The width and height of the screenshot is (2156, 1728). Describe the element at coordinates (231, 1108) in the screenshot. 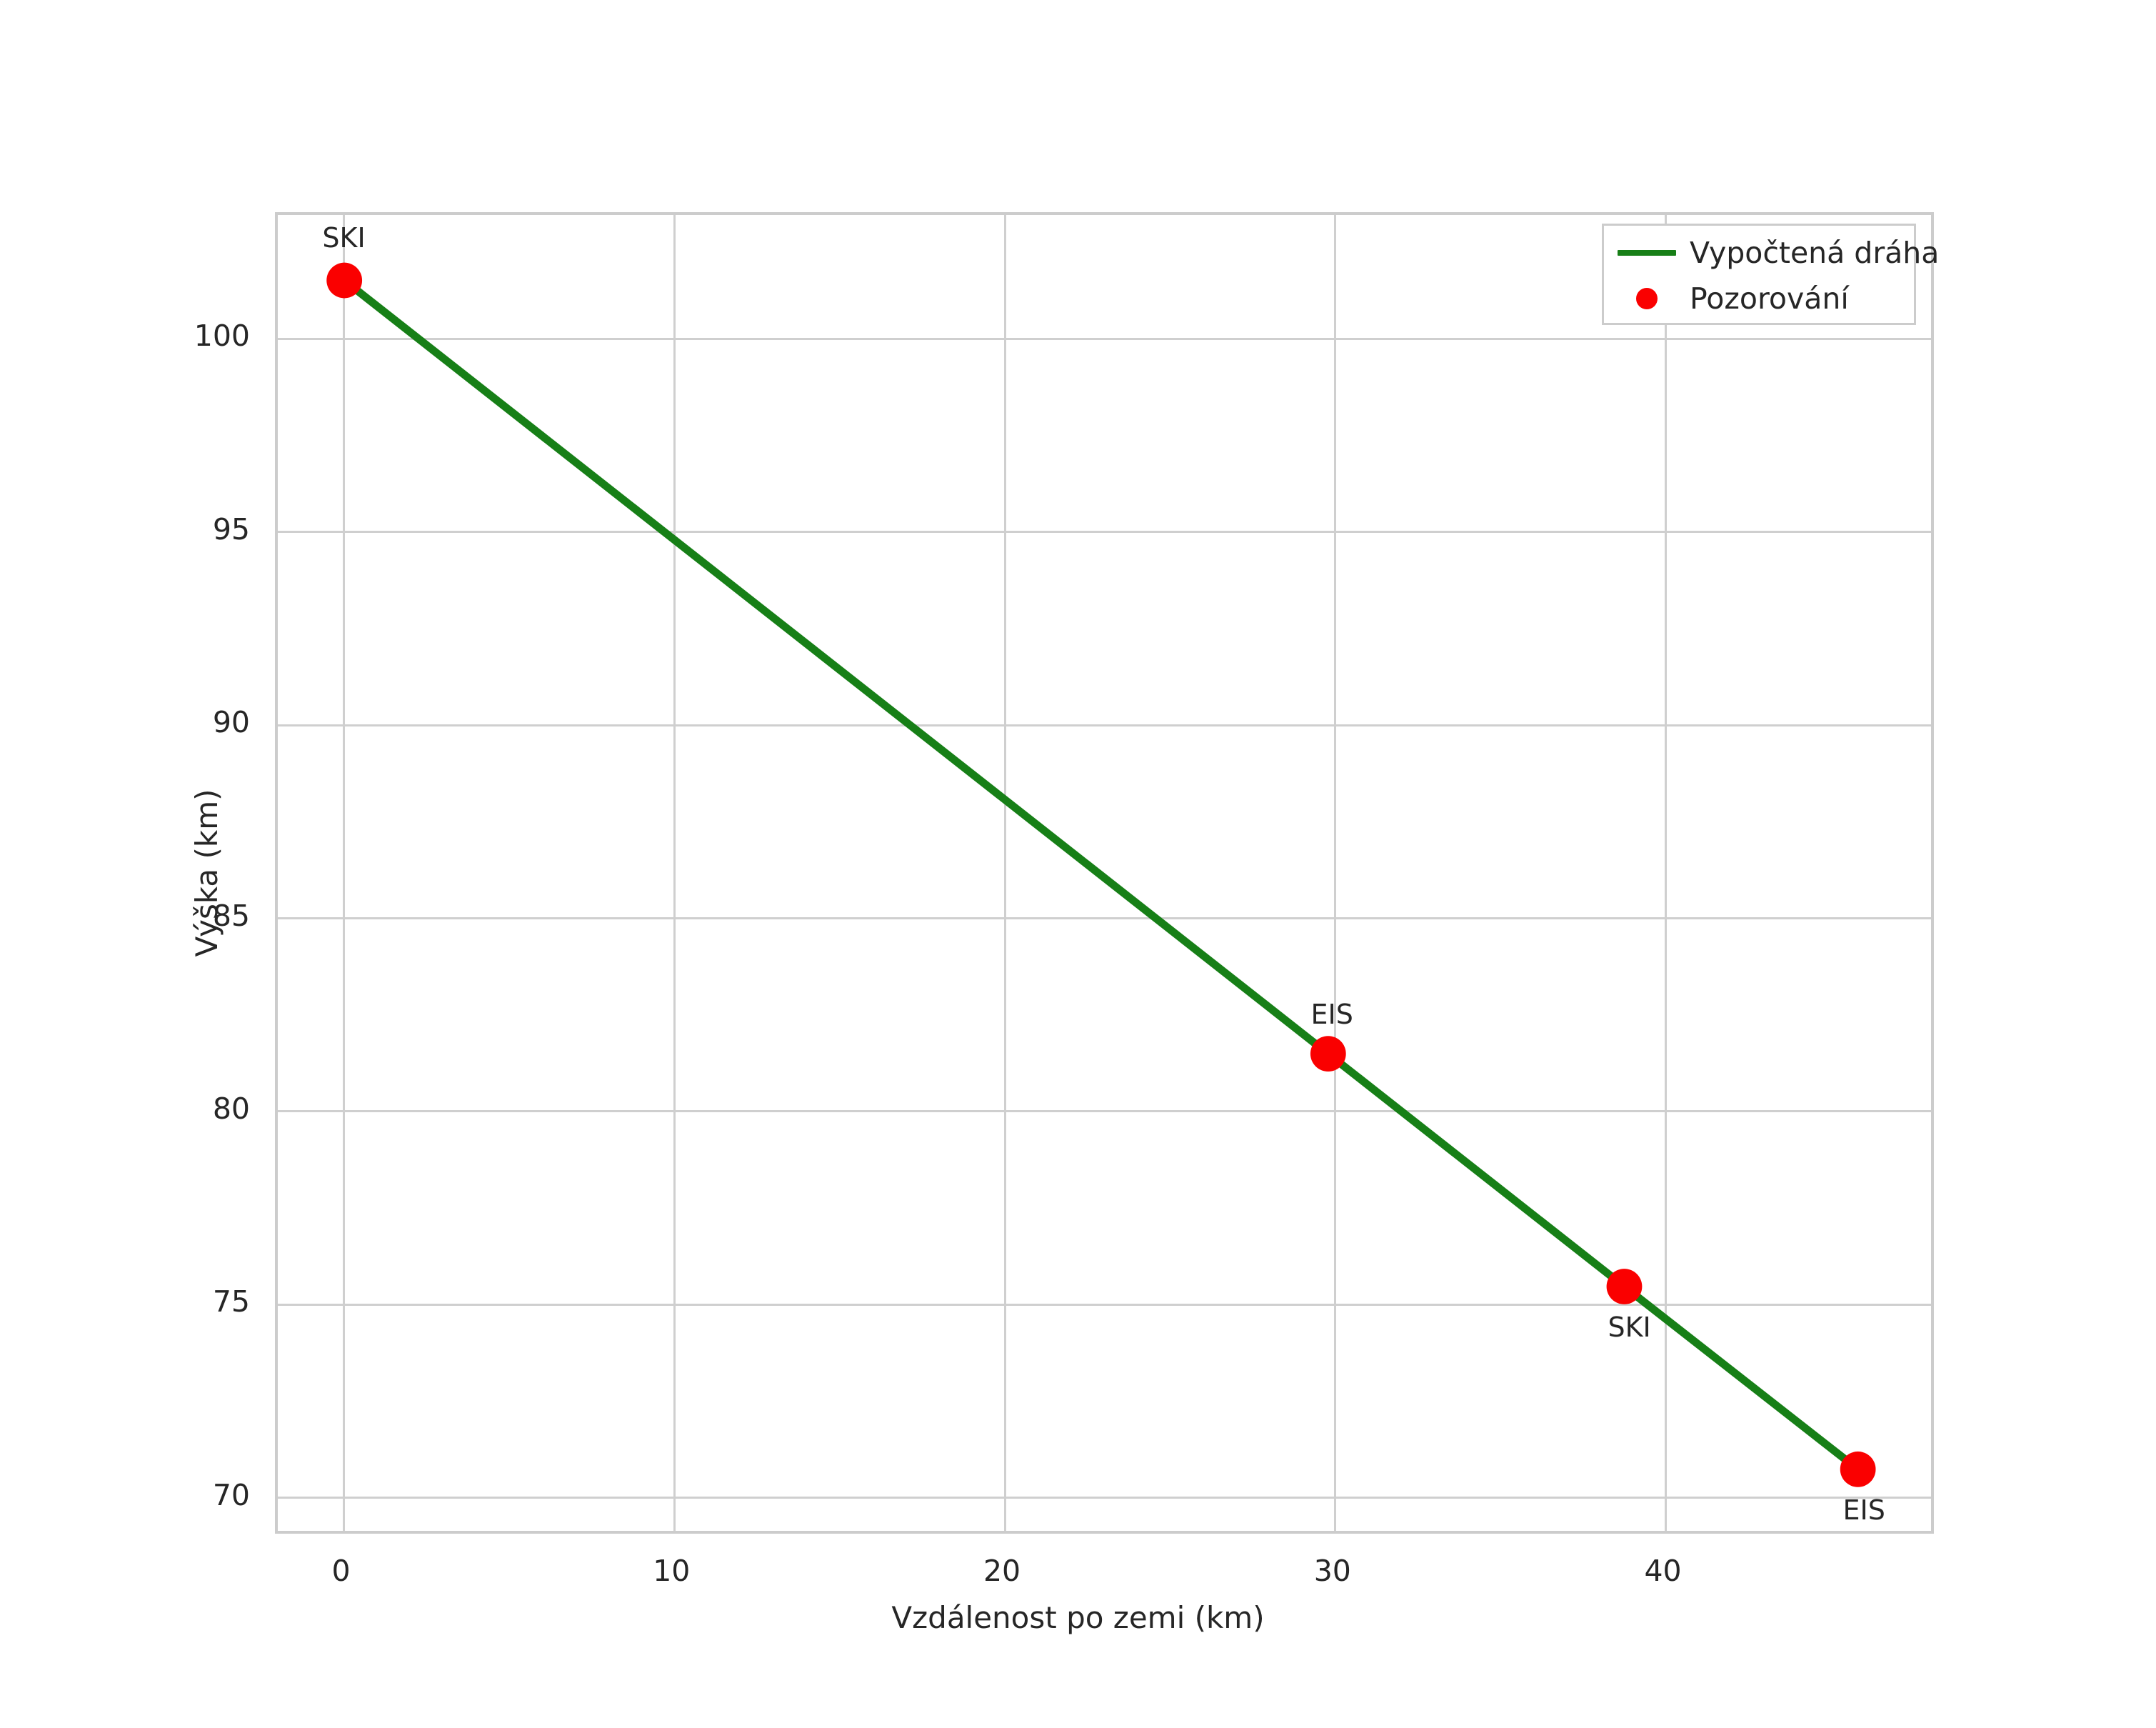

I see `y-tick-label: 80` at that location.